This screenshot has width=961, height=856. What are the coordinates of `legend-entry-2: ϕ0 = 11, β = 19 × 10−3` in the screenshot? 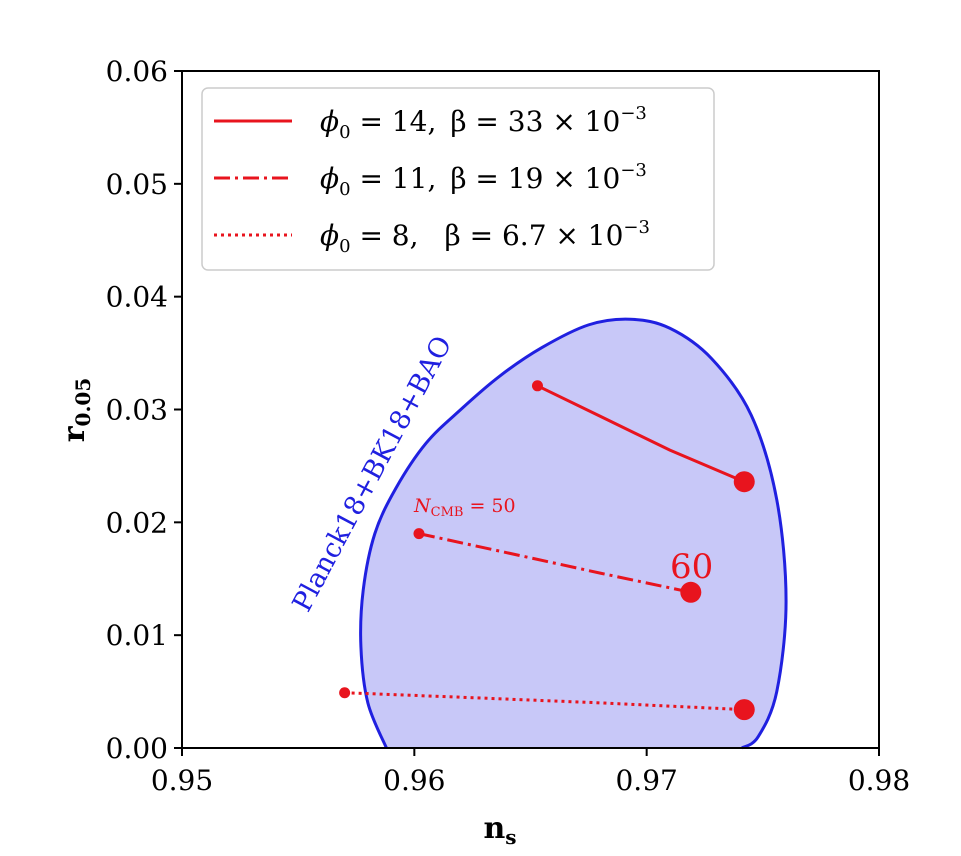 It's located at (483, 180).